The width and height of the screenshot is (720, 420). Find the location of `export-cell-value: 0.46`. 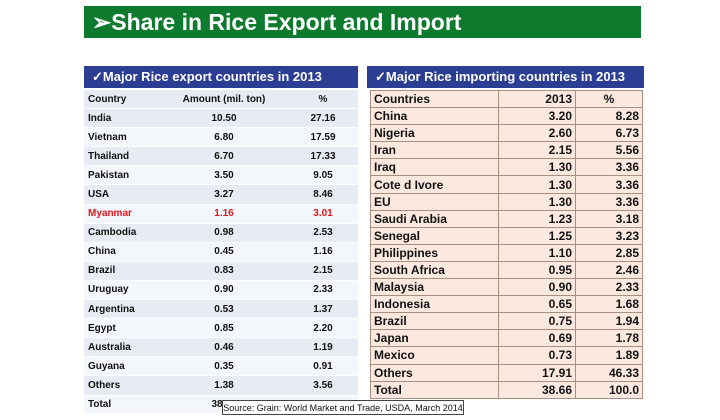

export-cell-value: 0.46 is located at coordinates (224, 347).